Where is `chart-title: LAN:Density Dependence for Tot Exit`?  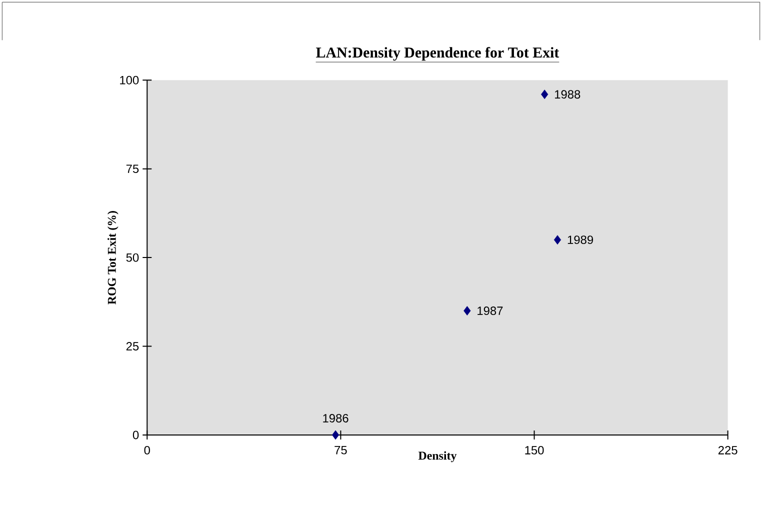 chart-title: LAN:Density Dependence for Tot Exit is located at coordinates (438, 53).